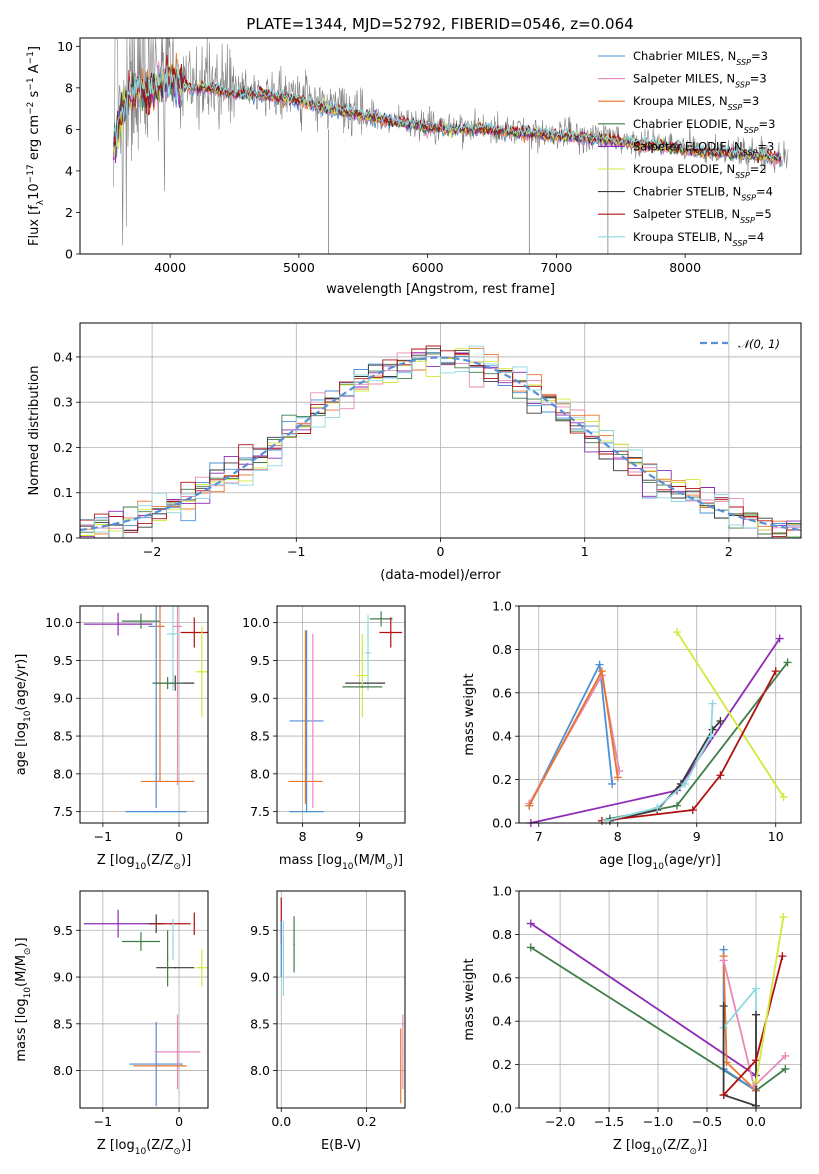 Image resolution: width=819 pixels, height=1174 pixels. I want to click on series-line-kroupa-elodie, so click(730, 714).